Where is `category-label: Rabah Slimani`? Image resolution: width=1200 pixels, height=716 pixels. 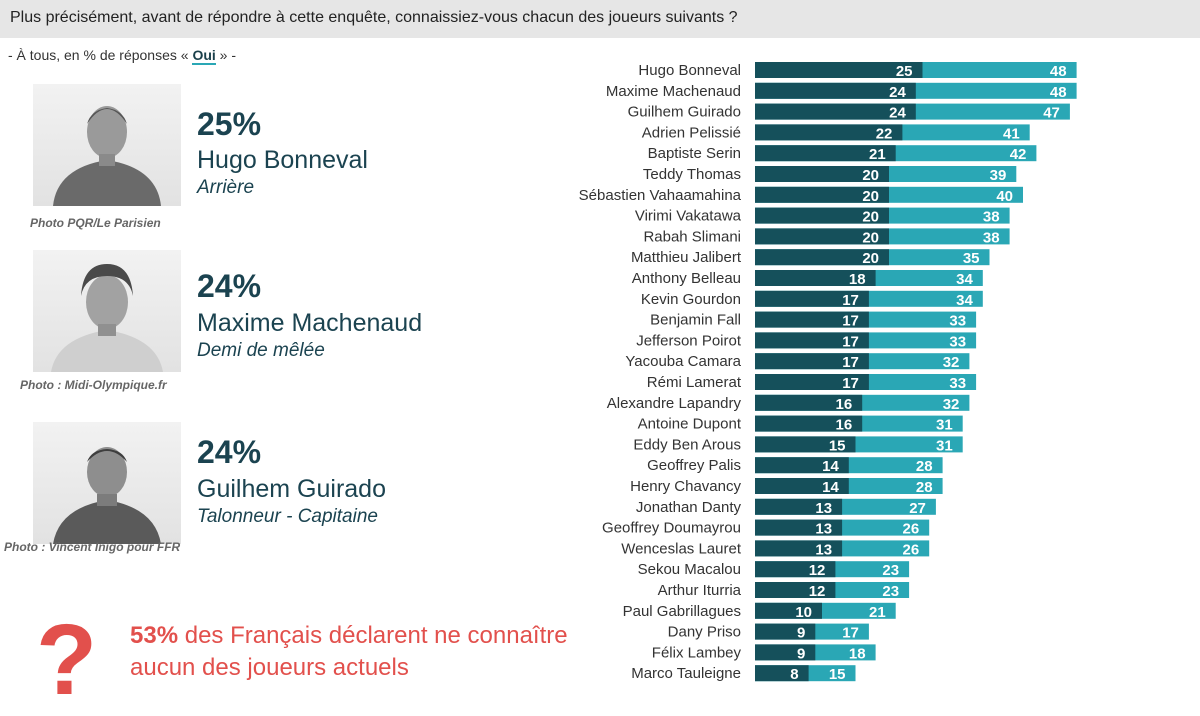
category-label: Rabah Slimani is located at coordinates (692, 236).